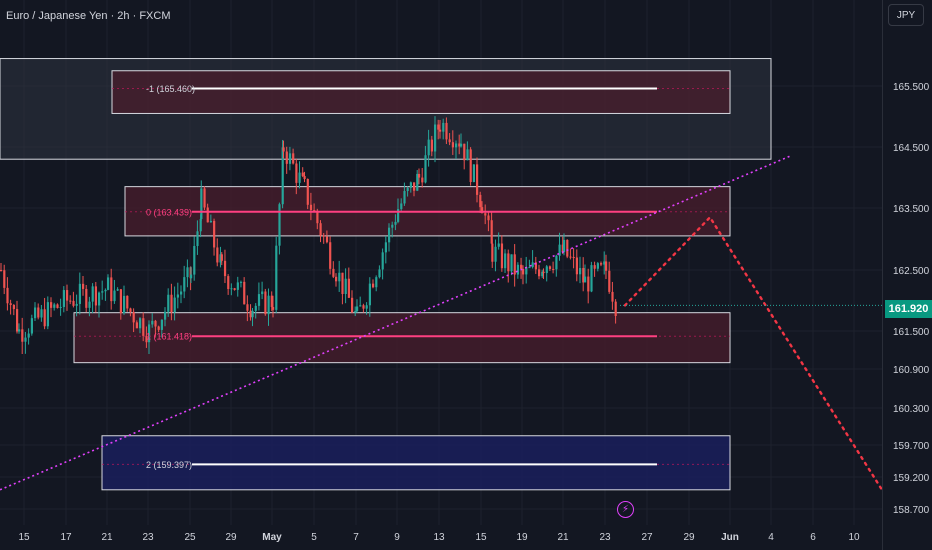 The height and width of the screenshot is (550, 932). I want to click on x-tick-label: Jun, so click(730, 537).